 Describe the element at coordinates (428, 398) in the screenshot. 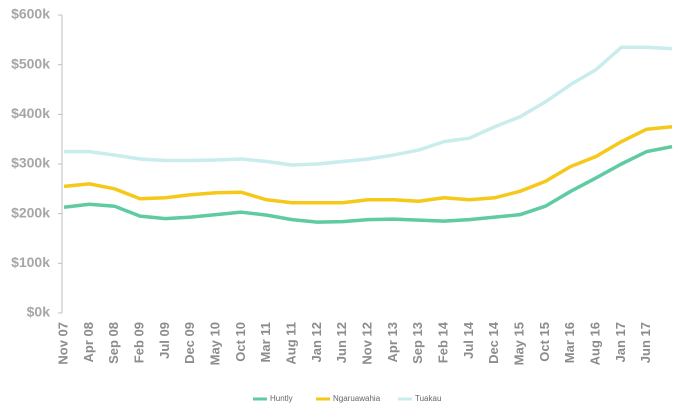

I see `legend-label: Tuakau` at that location.